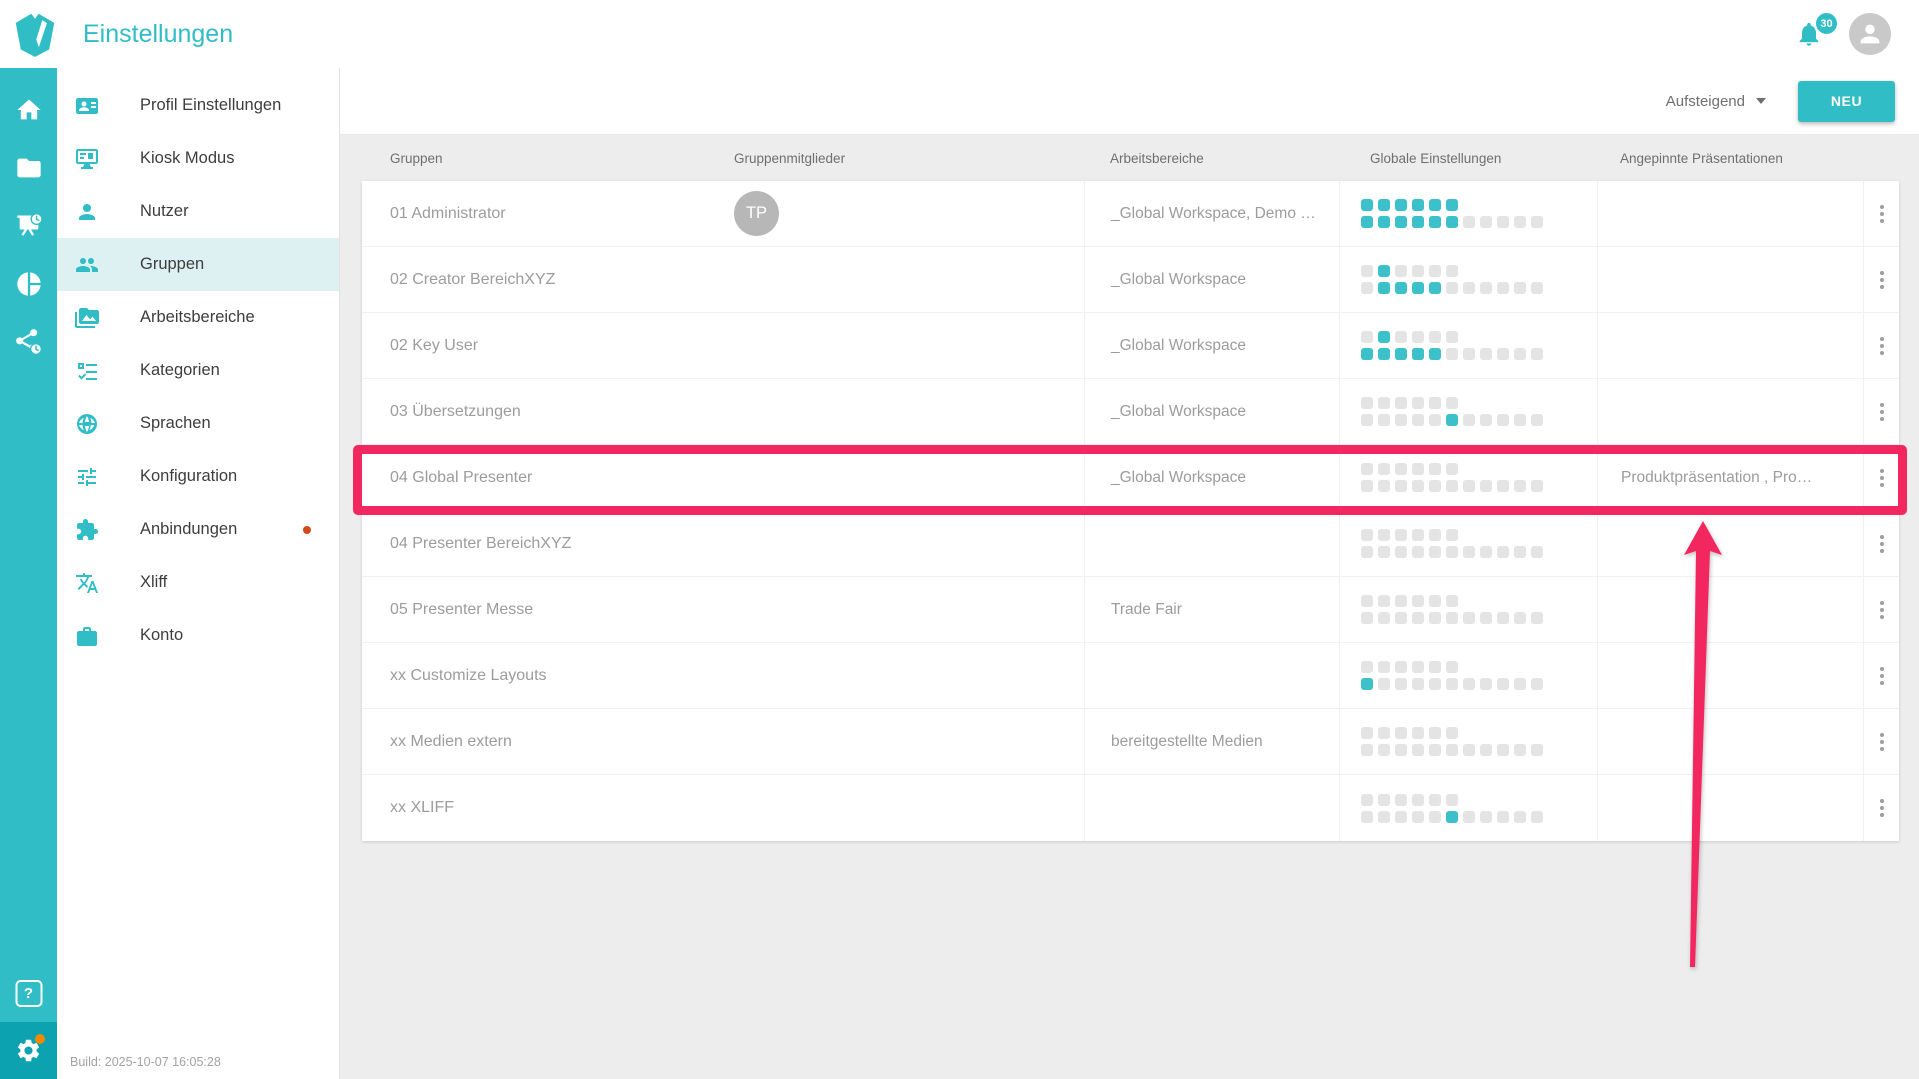  I want to click on group-name: 02 Key User, so click(434, 345).